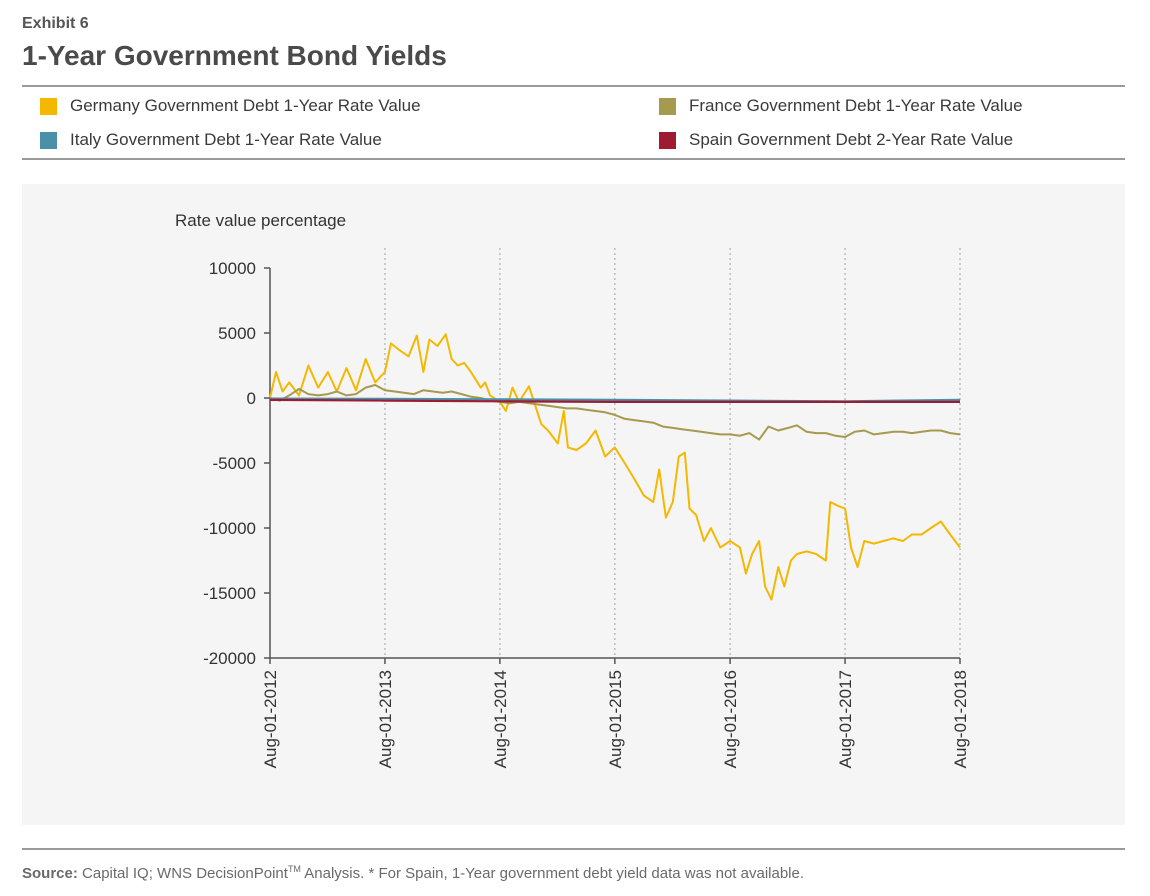  I want to click on chart-title: 1-Year Government Bond Yields, so click(234, 55).